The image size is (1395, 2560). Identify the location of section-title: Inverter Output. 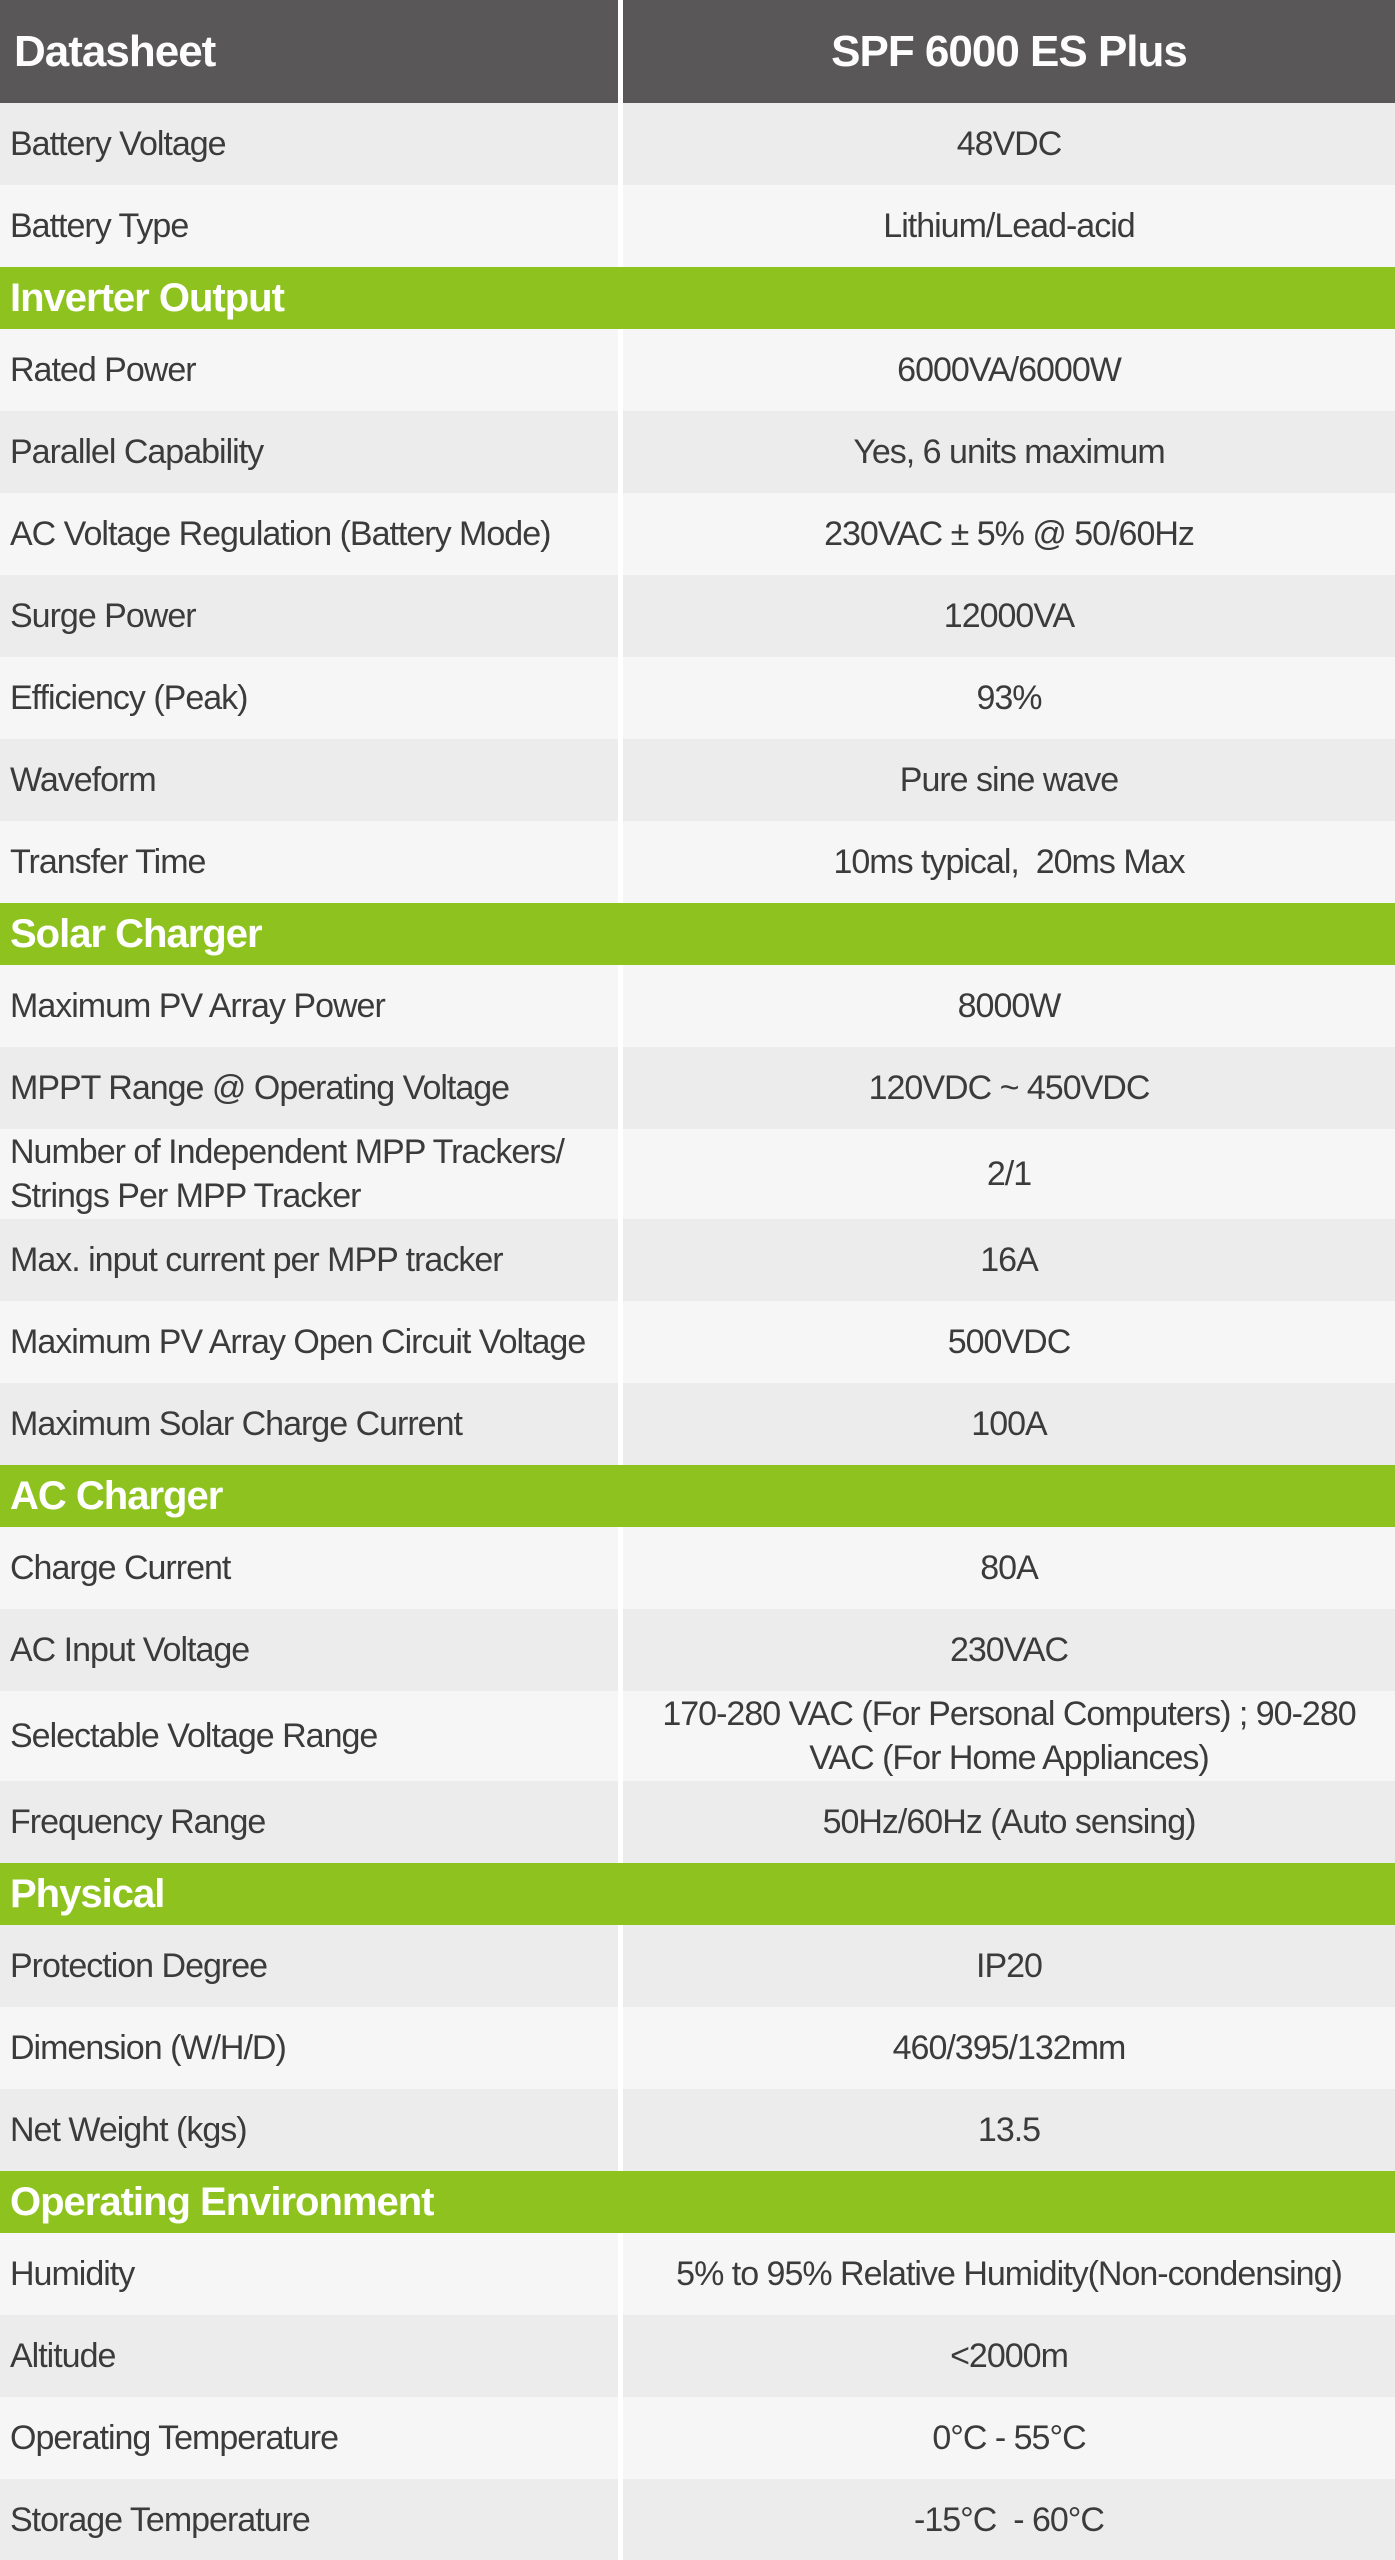
(147, 297).